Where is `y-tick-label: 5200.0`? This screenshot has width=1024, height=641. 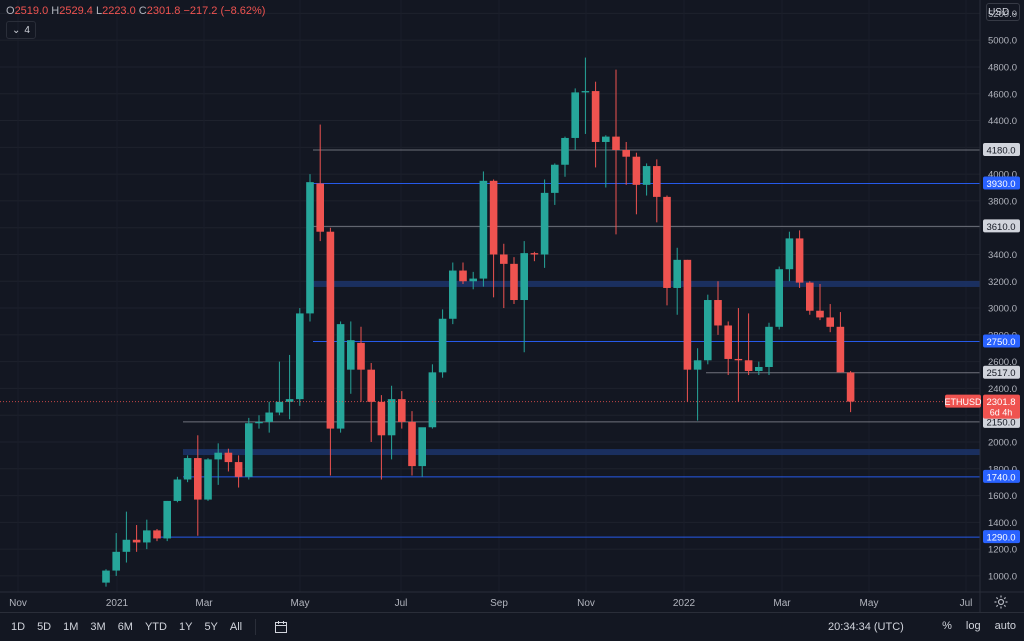 y-tick-label: 5200.0 is located at coordinates (1002, 14).